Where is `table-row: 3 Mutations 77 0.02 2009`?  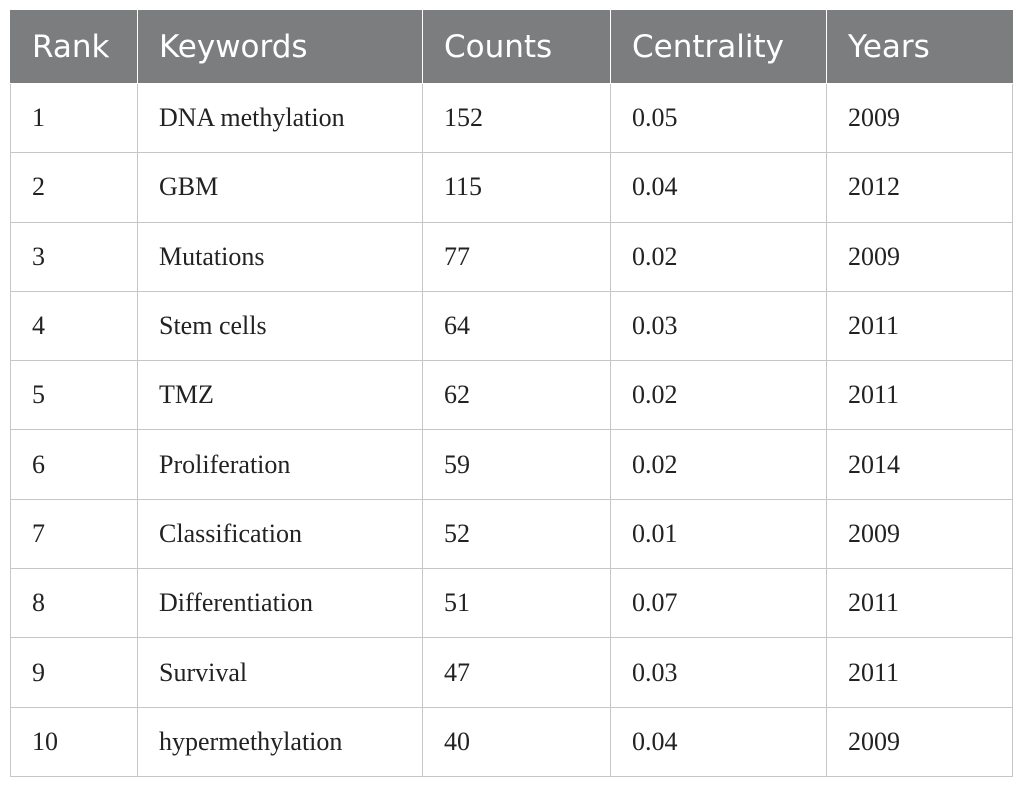 table-row: 3 Mutations 77 0.02 2009 is located at coordinates (511, 256).